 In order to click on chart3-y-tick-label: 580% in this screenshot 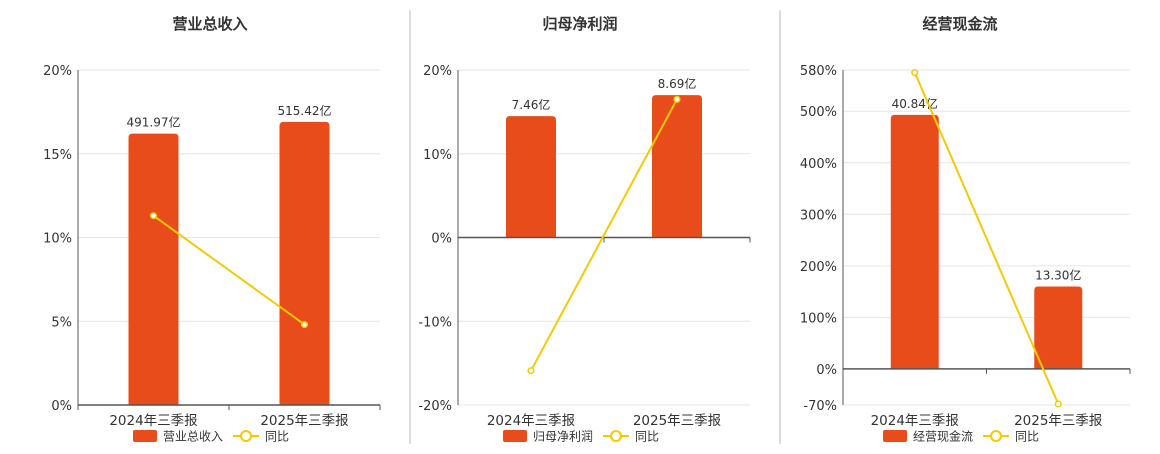, I will do `click(818, 71)`.